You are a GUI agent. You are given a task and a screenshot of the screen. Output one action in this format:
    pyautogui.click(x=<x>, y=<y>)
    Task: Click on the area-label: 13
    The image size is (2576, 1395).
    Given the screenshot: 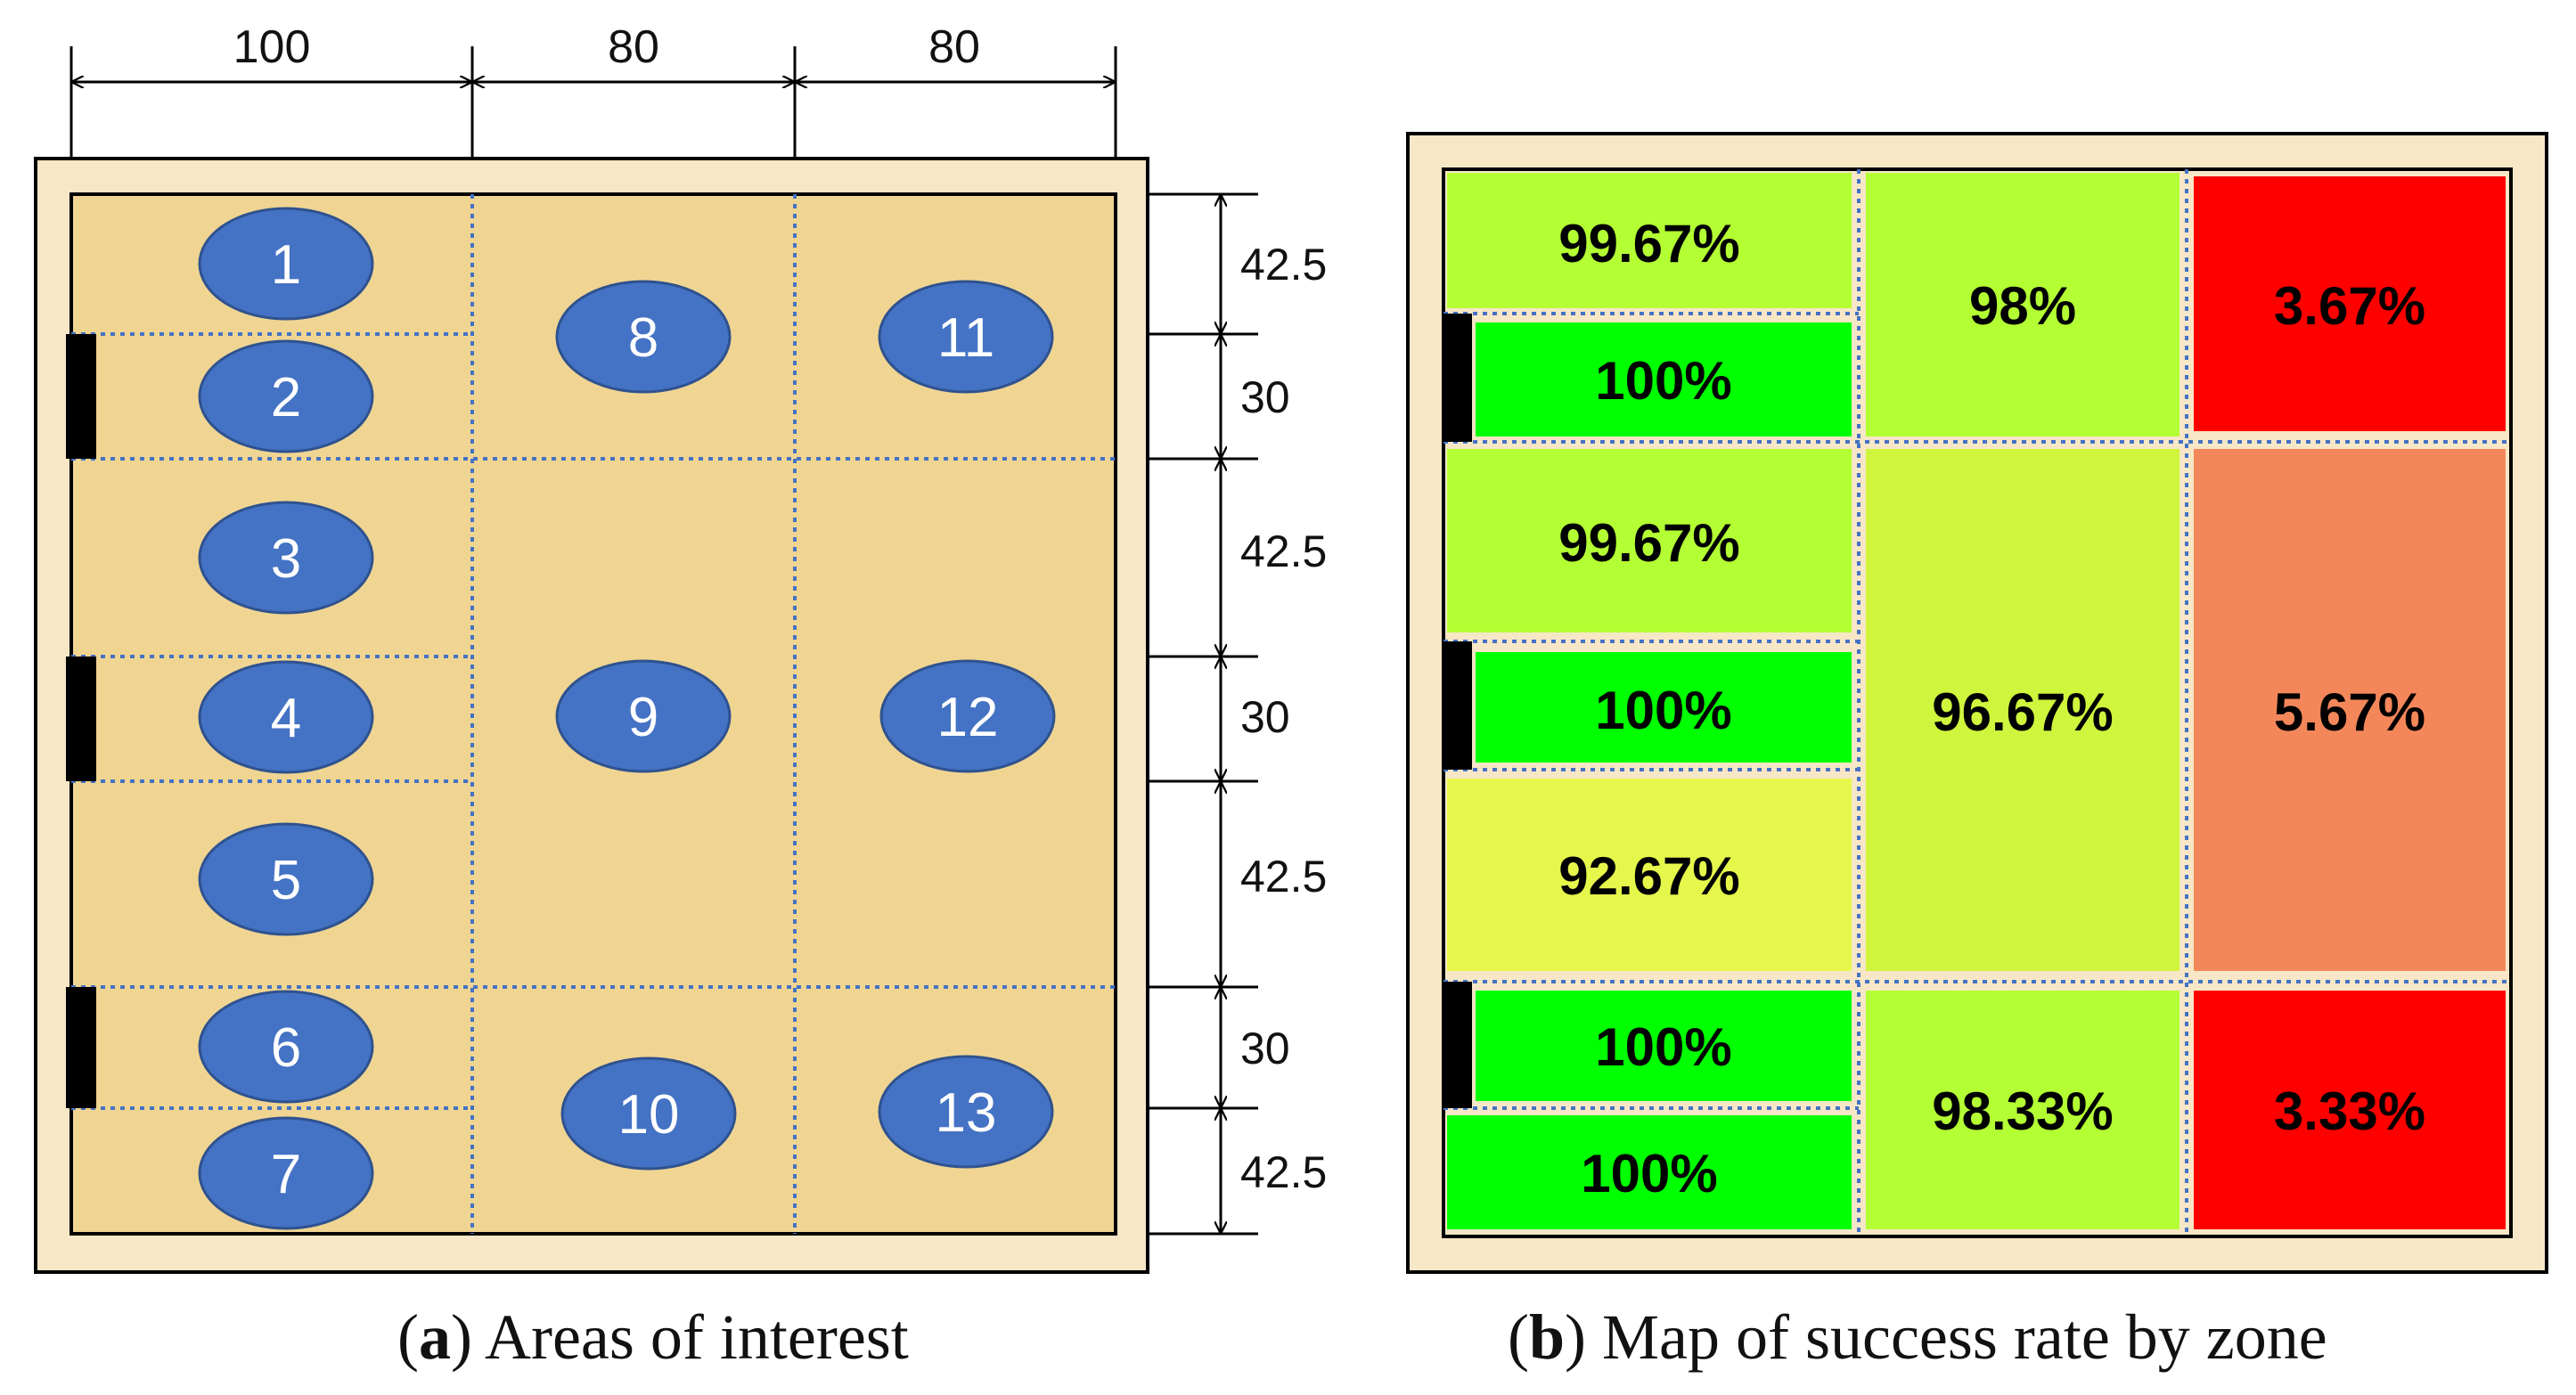 What is the action you would take?
    pyautogui.click(x=966, y=1113)
    